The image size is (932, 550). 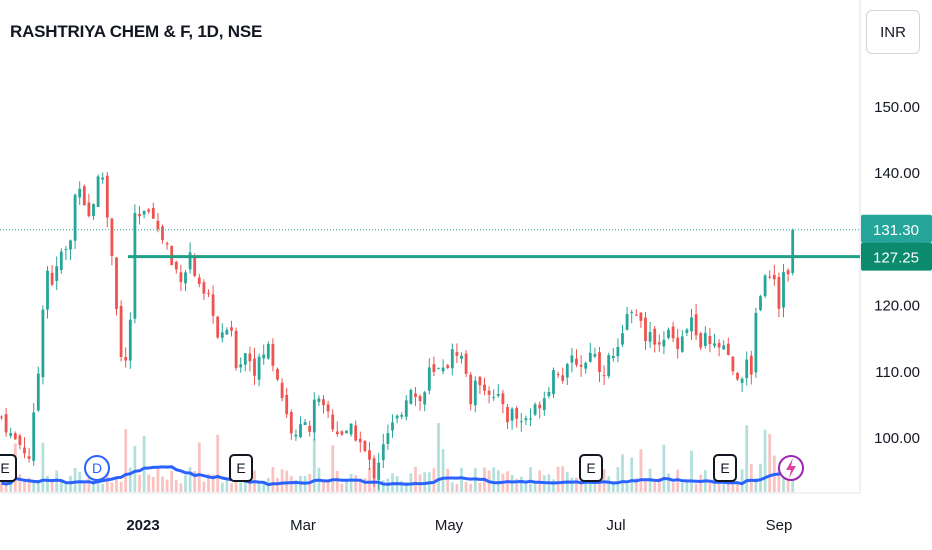 I want to click on level-price-label-bg, so click(x=896, y=256).